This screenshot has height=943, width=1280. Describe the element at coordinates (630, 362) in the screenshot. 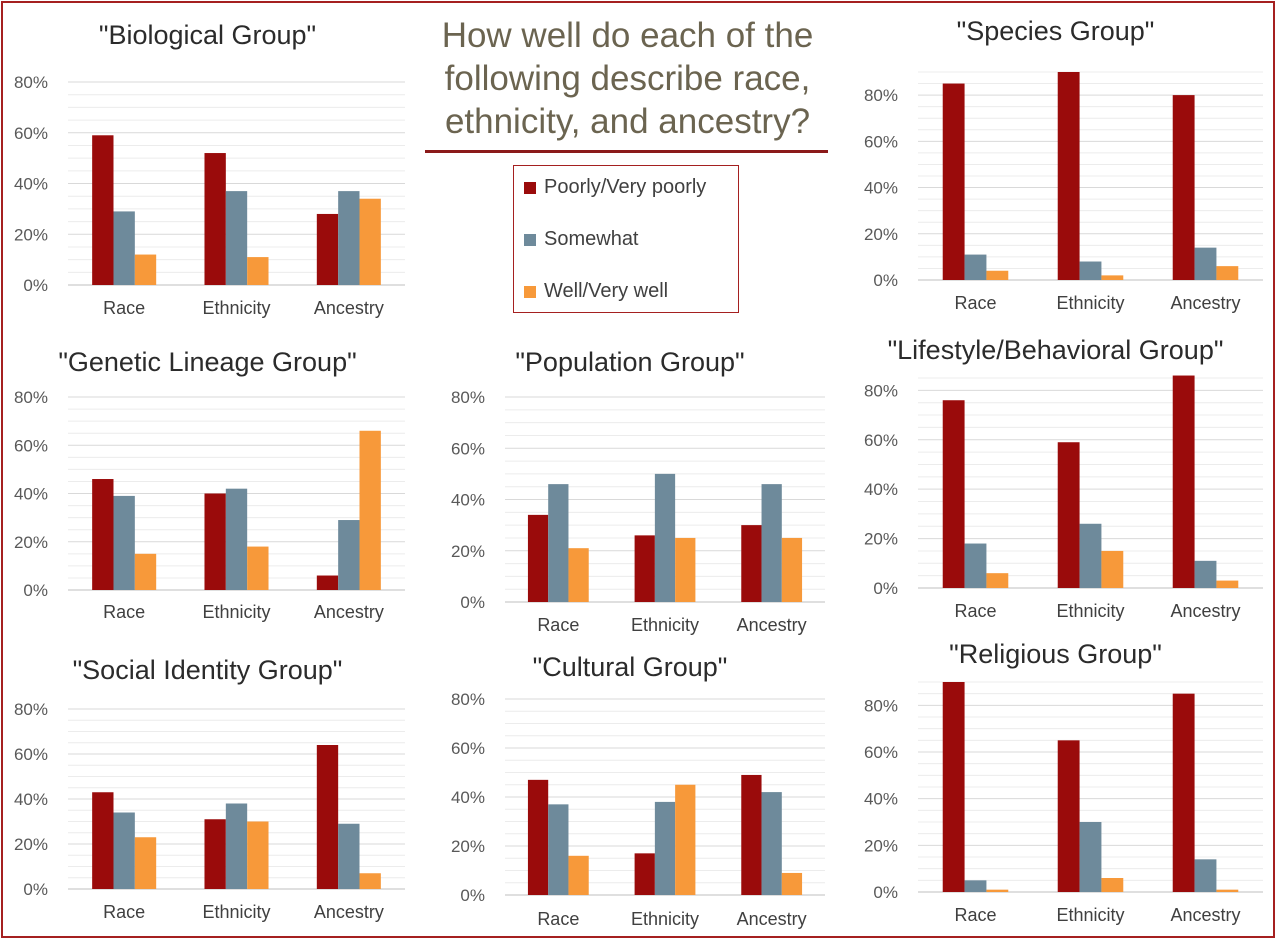

I see `chart-title: "Population Group"` at that location.